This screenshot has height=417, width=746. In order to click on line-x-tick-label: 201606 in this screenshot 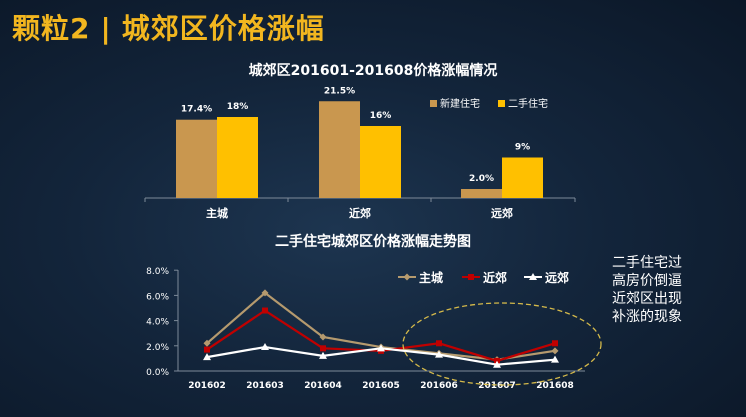, I will do `click(439, 386)`.